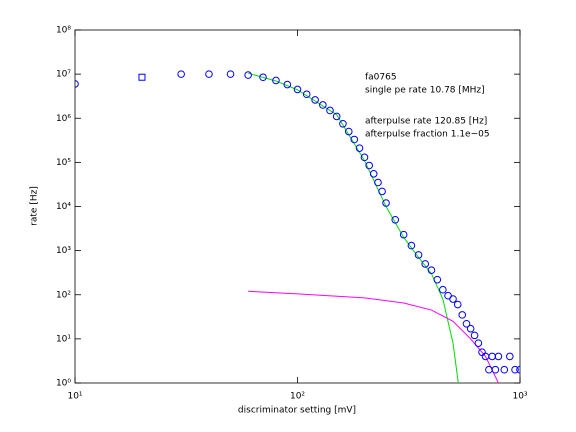  What do you see at coordinates (63, 384) in the screenshot?
I see `y-tick-label: 10⁰` at bounding box center [63, 384].